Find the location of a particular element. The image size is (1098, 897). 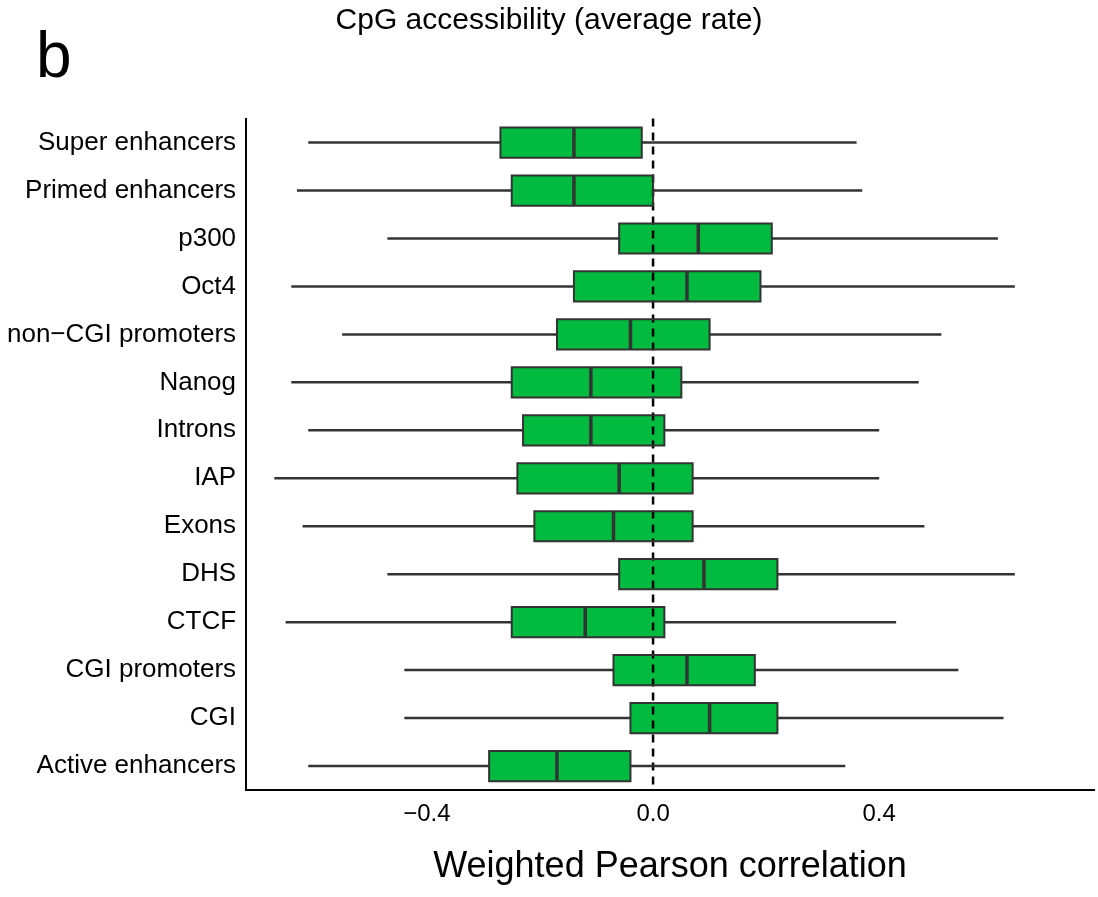

chart-title: CpG accessibility (average rate) is located at coordinates (549, 18).